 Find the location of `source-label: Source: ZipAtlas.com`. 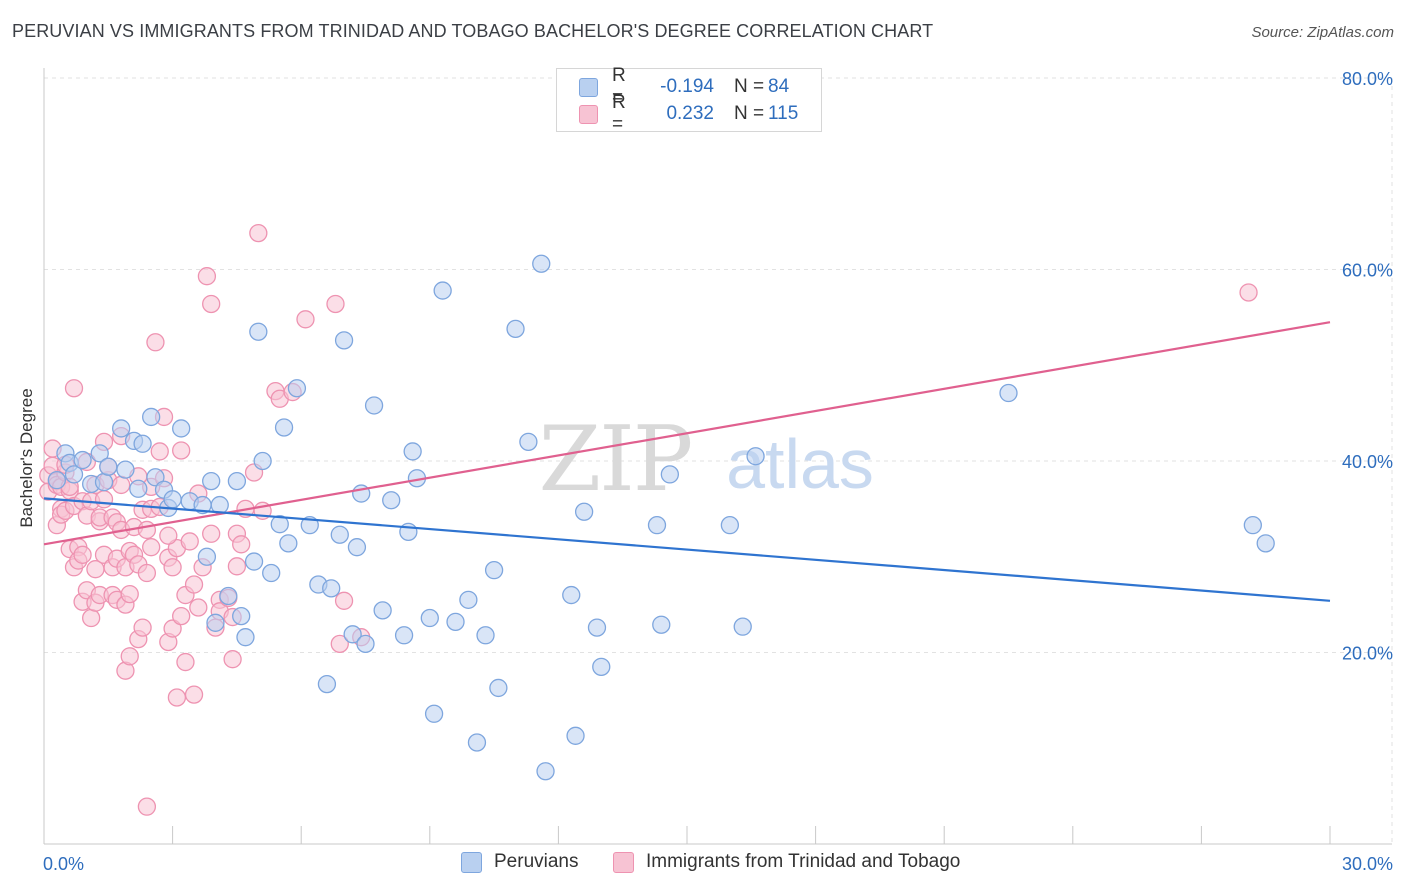

source-label: Source: ZipAtlas.com is located at coordinates (1322, 32).